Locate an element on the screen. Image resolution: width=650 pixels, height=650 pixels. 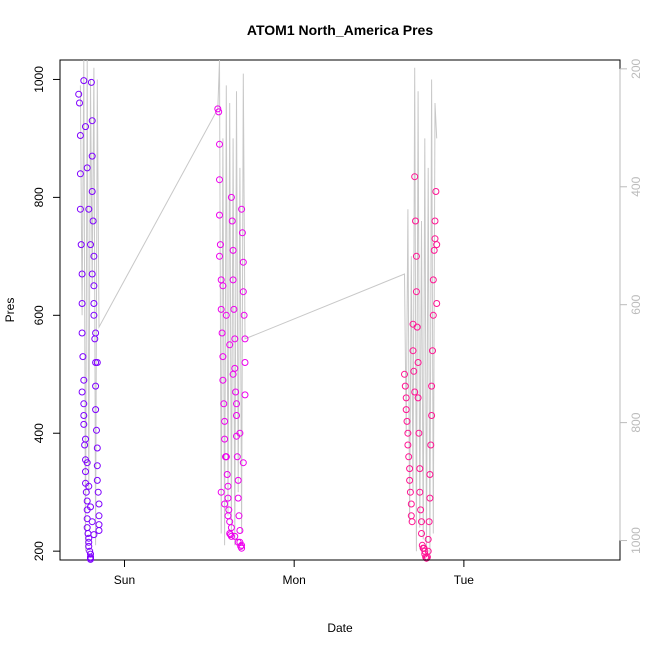
x-axis-label: Date is located at coordinates (340, 628).